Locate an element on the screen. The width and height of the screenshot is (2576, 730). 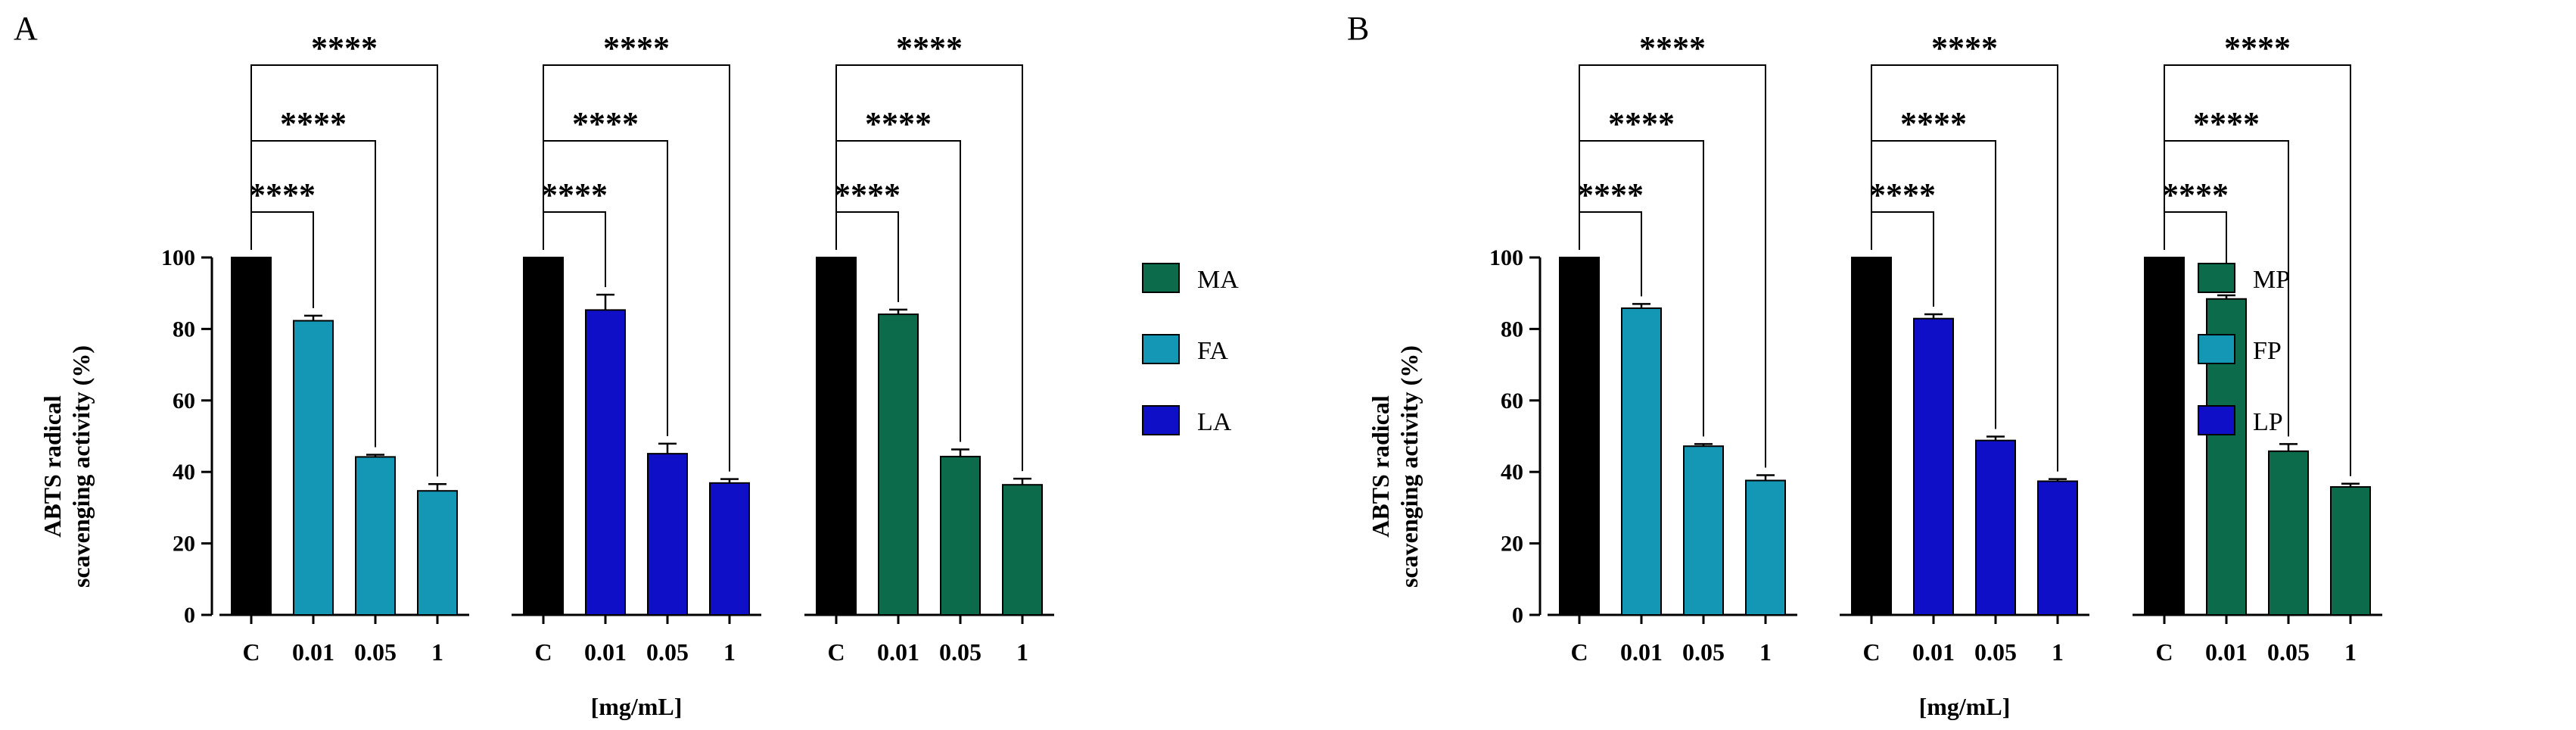
legend-label: FA is located at coordinates (1212, 351).